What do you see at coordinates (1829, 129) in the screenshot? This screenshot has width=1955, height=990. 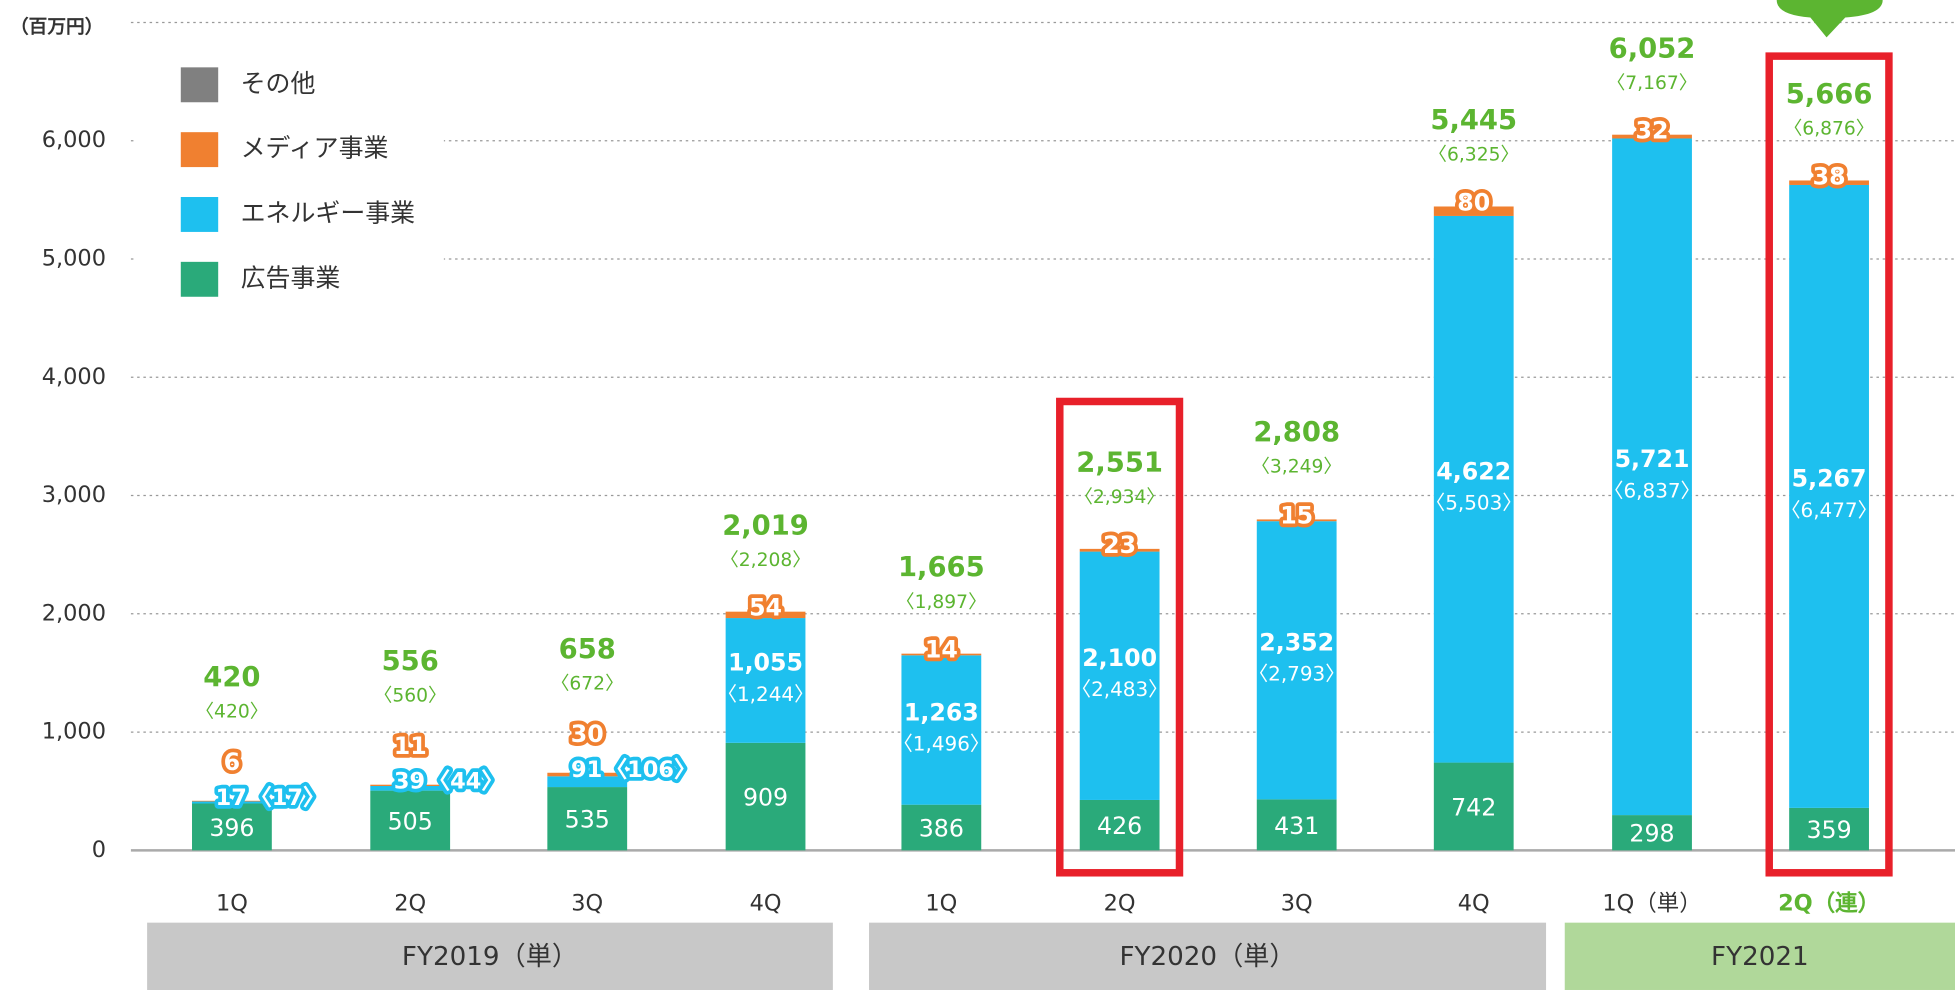 I see `total-secondary-label: 〈6,876〉` at bounding box center [1829, 129].